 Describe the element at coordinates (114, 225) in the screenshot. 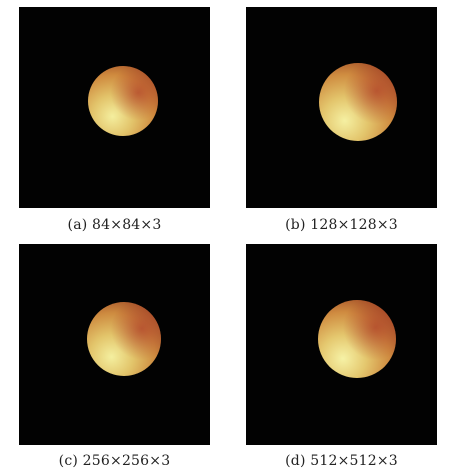

I see `caption-a: (a) 84×84×3` at that location.